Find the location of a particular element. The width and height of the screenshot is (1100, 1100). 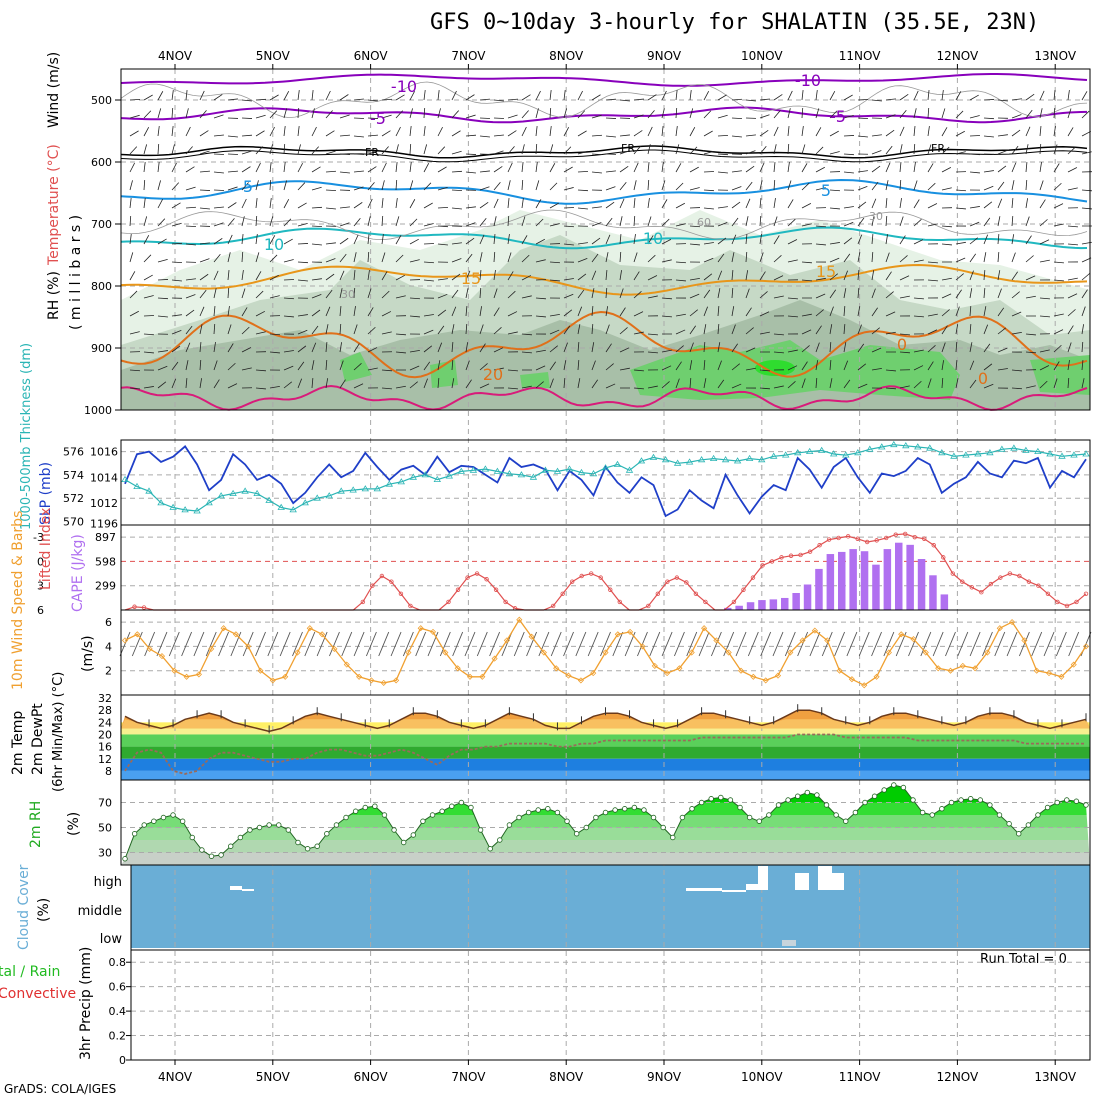

ytick-cape: 598 is located at coordinates (105, 561).